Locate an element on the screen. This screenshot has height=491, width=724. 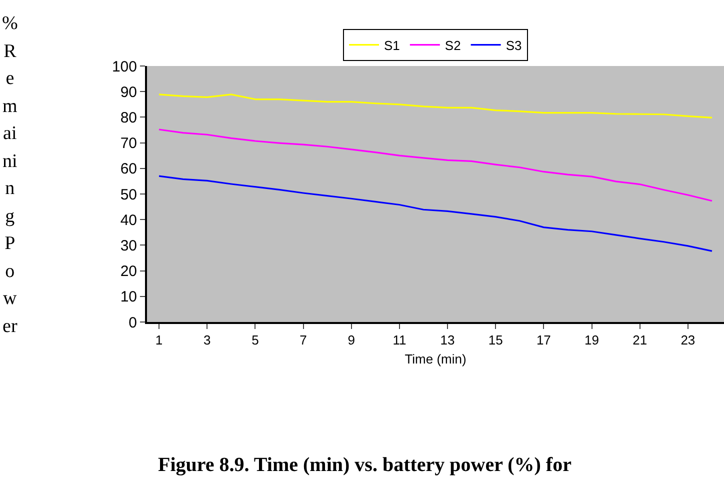
y-tick-label: 0 is located at coordinates (132, 323).